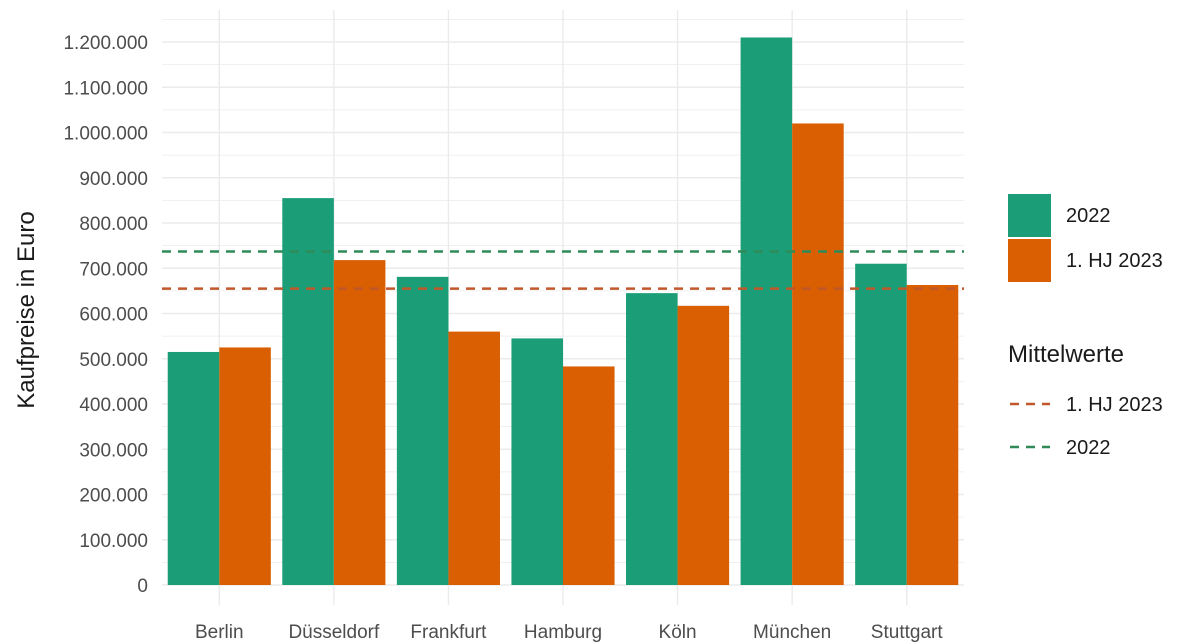  What do you see at coordinates (818, 354) in the screenshot?
I see `bar-münchen-1-hj-2023` at bounding box center [818, 354].